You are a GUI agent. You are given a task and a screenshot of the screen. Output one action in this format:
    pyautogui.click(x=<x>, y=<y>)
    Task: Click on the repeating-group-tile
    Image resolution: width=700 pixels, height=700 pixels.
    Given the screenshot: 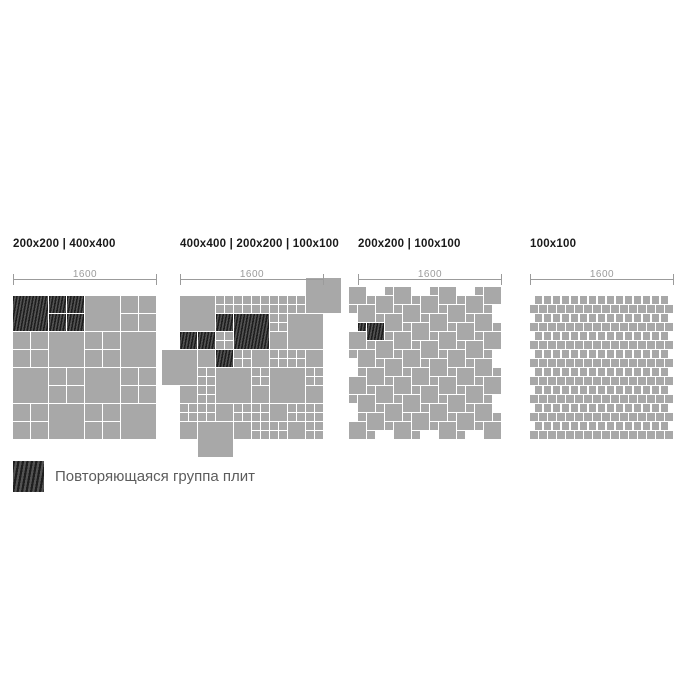 What is the action you would take?
    pyautogui.click(x=224, y=322)
    